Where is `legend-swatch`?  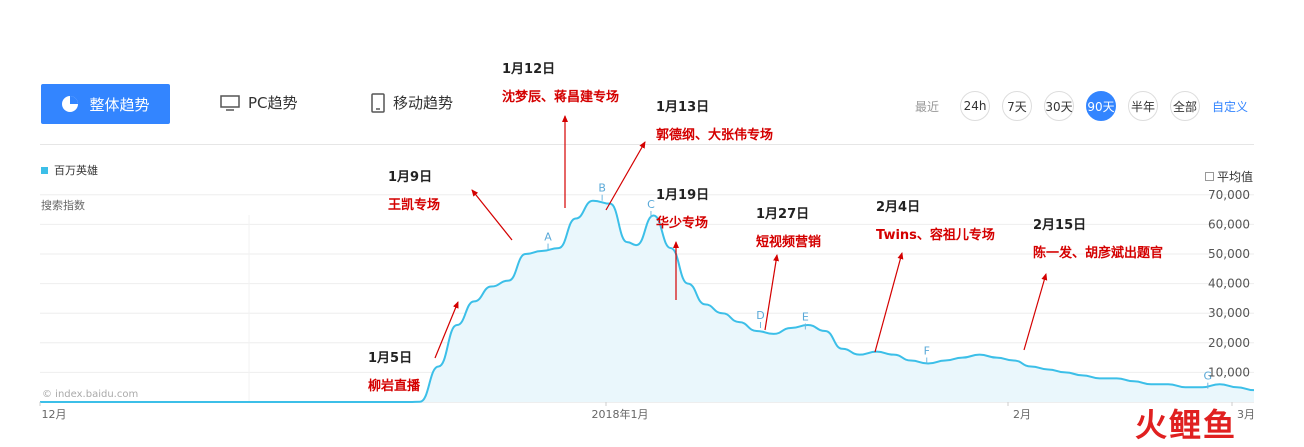
legend-swatch is located at coordinates (44, 170).